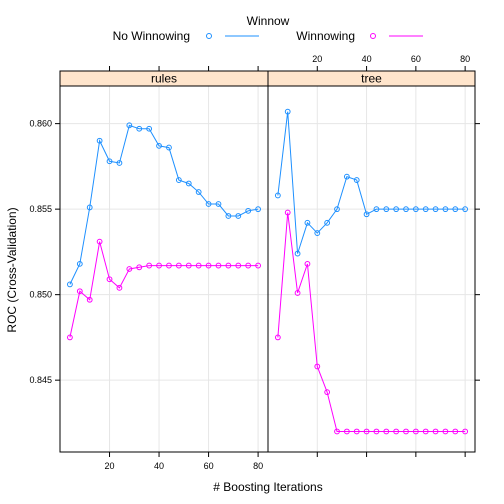 The image size is (504, 504). I want to click on x-axis-label: # Boosting Iterations, so click(267, 487).